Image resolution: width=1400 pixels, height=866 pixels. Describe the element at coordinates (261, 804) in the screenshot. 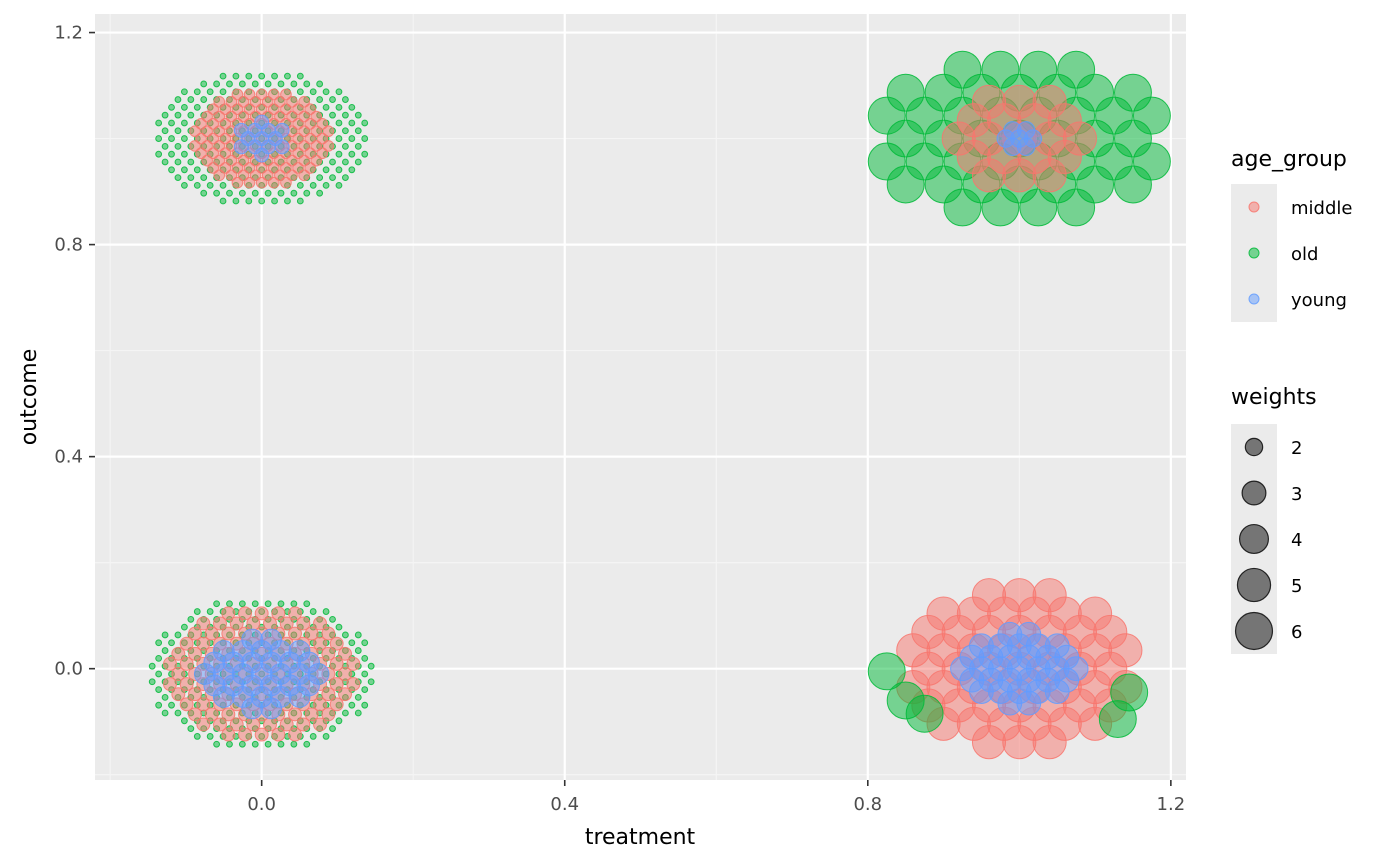

I see `x-tick-label: 0.0` at that location.